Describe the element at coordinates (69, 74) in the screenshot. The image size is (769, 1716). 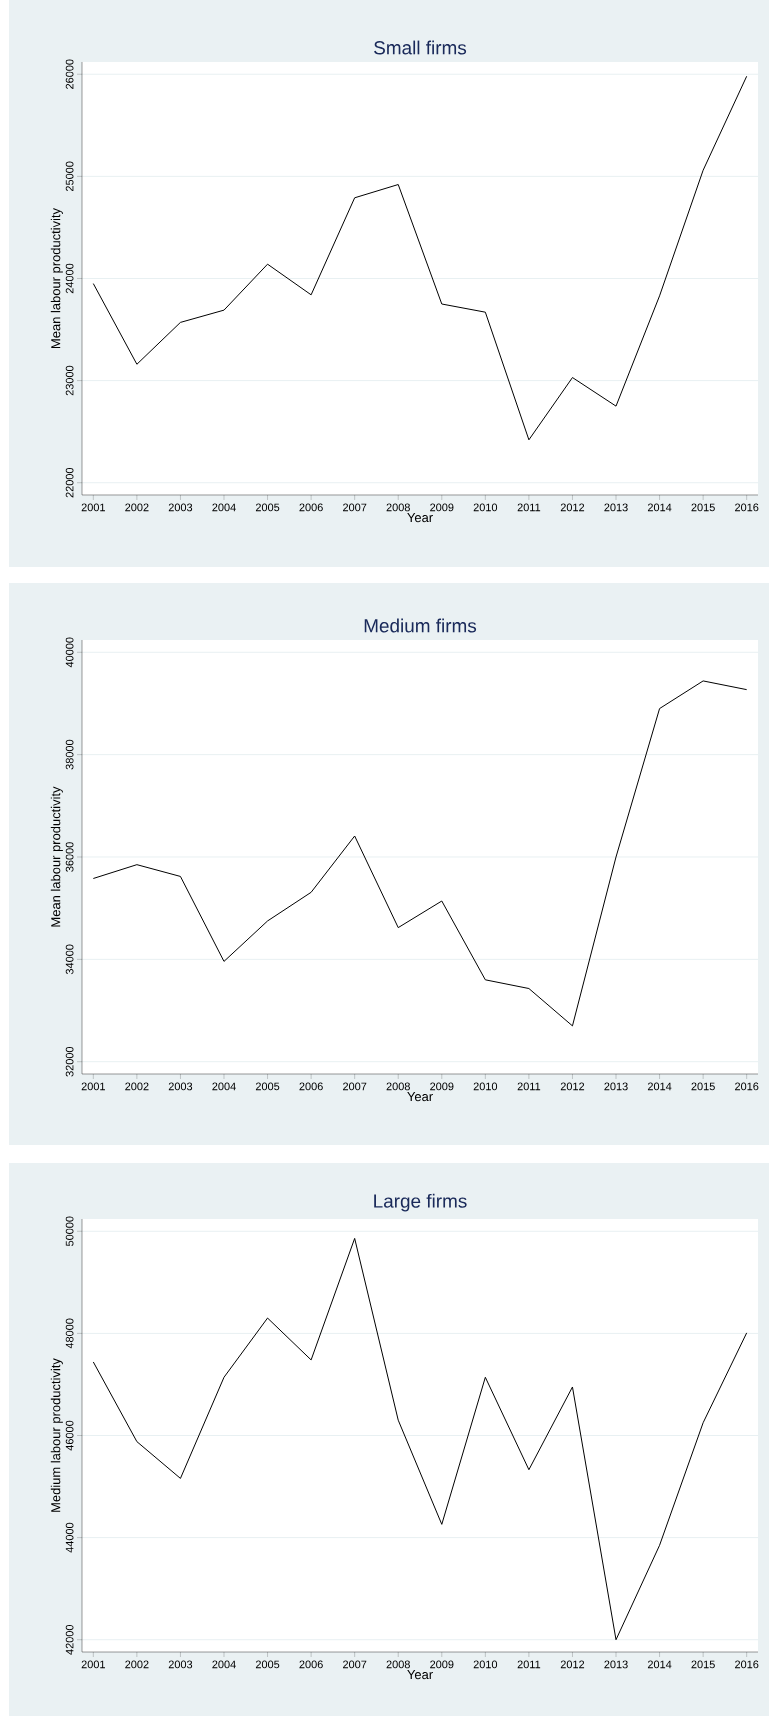
I see `y-tick-label: 26000` at that location.